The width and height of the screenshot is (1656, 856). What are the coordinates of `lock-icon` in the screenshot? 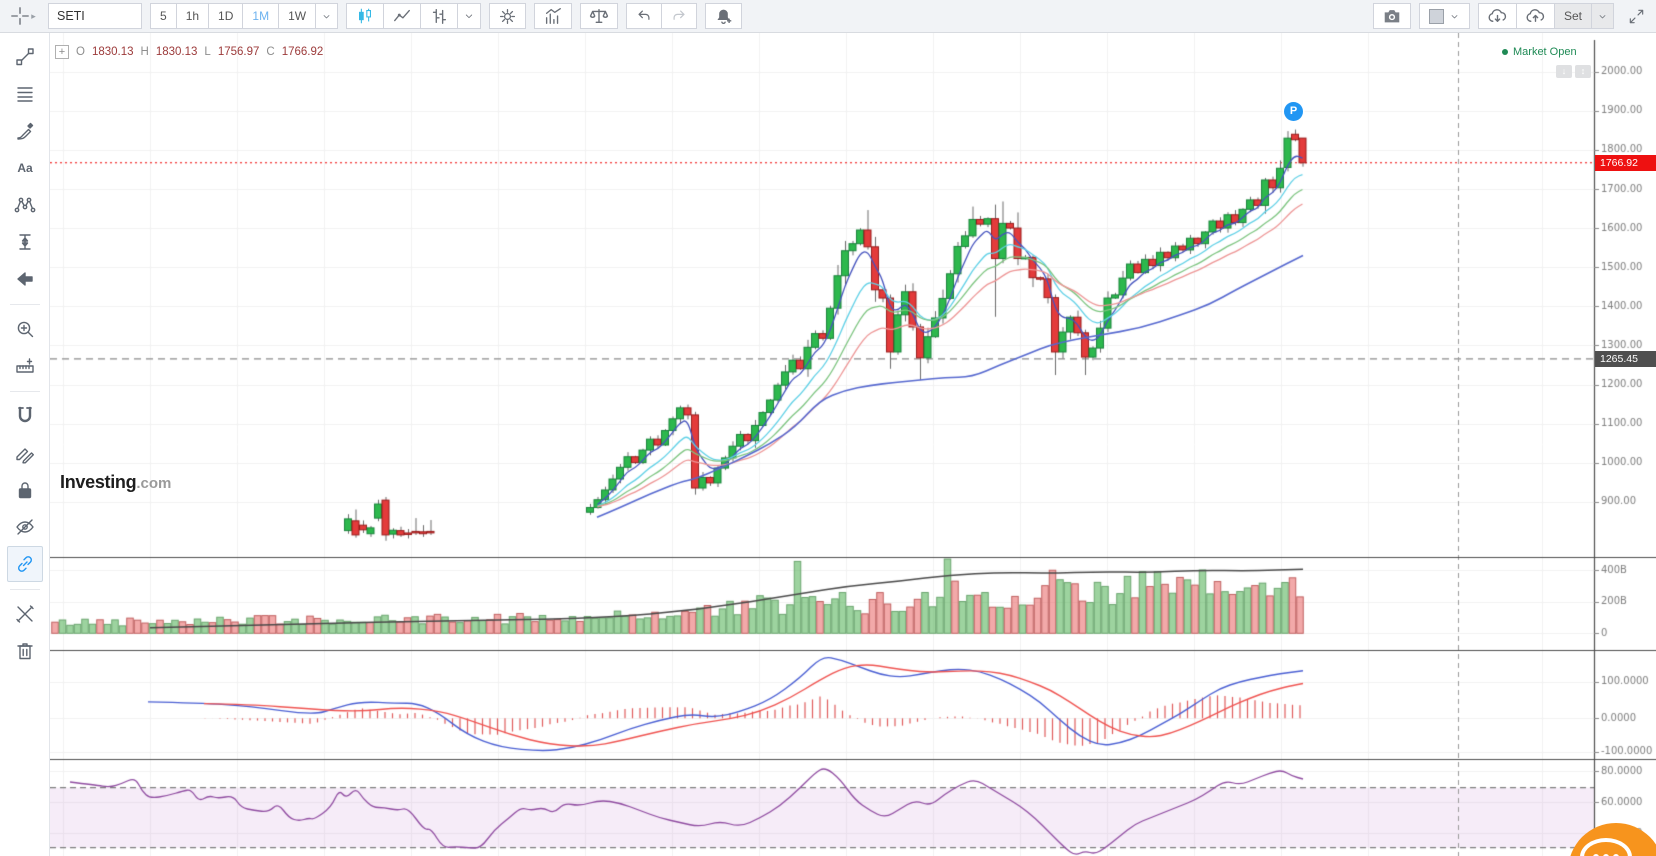 It's located at (24, 490).